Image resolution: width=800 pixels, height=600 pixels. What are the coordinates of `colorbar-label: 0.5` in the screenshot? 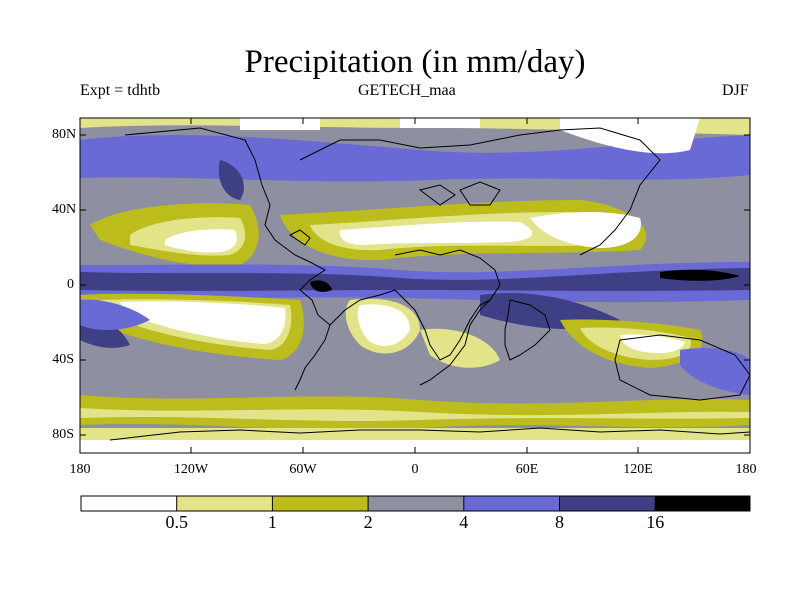 It's located at (176, 522).